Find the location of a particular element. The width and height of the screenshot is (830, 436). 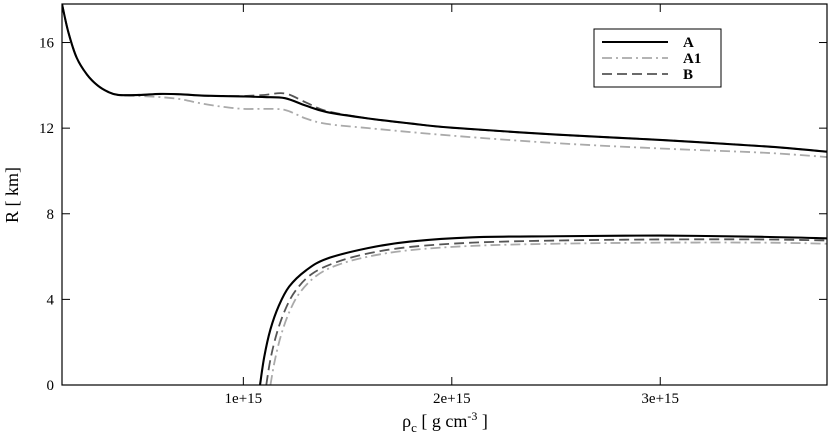

x-axis-label-sup: -3 is located at coordinates (472, 416).